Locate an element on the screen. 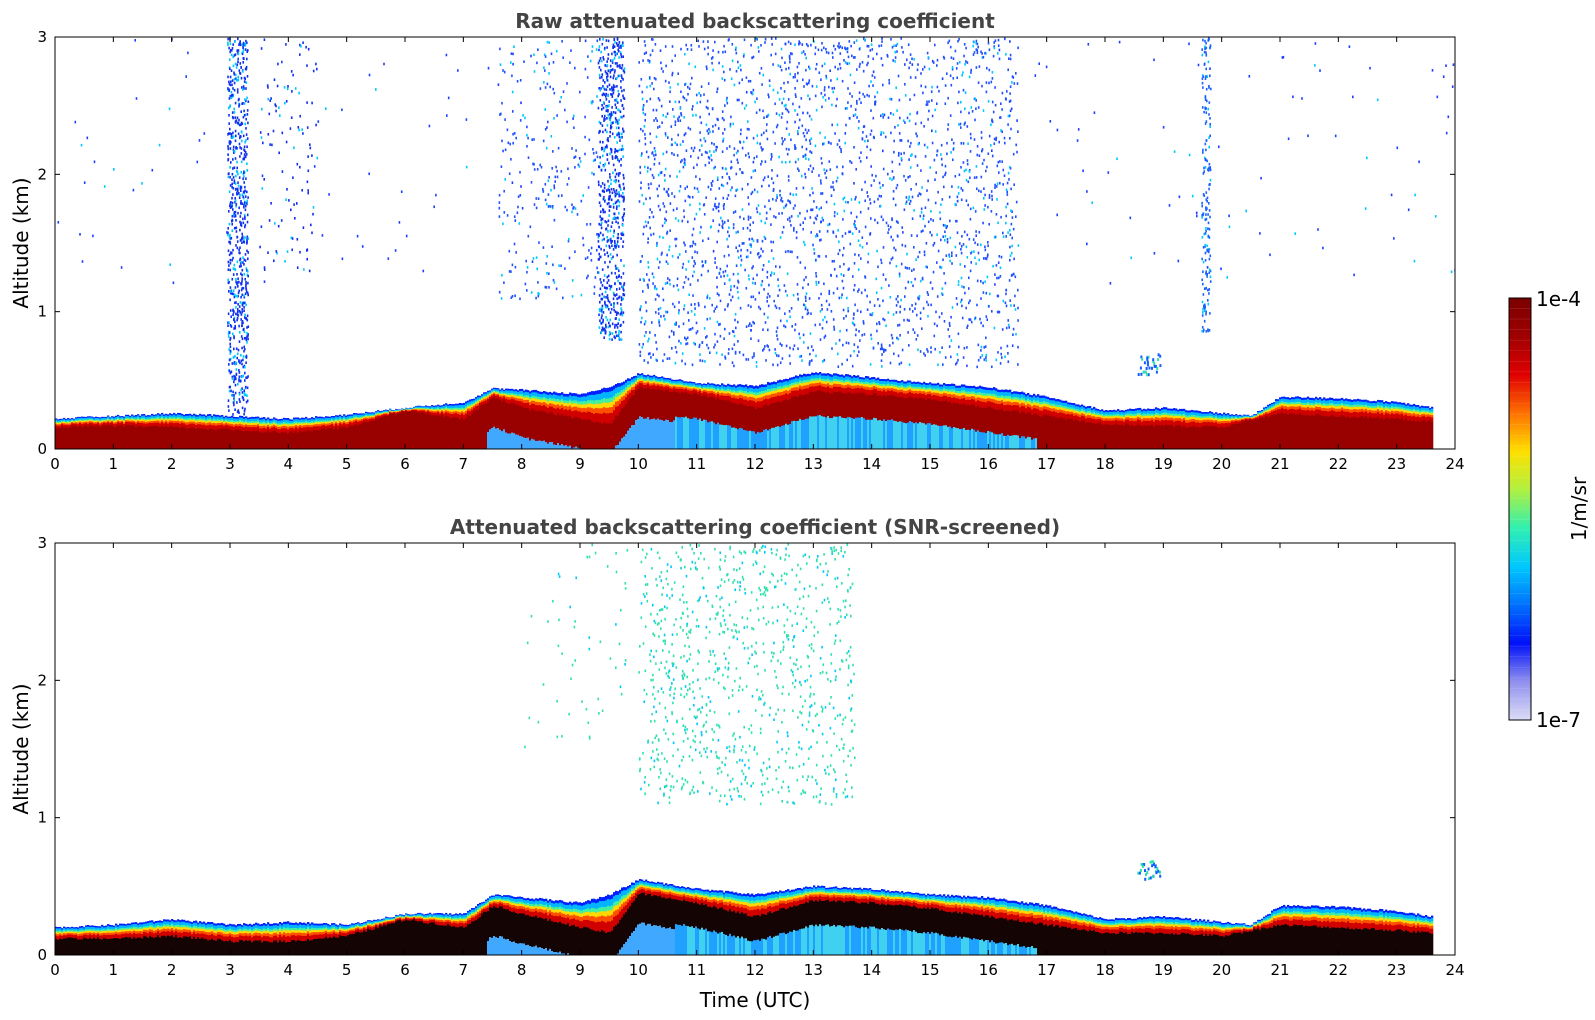  layer-core is located at coordinates (98, 436).